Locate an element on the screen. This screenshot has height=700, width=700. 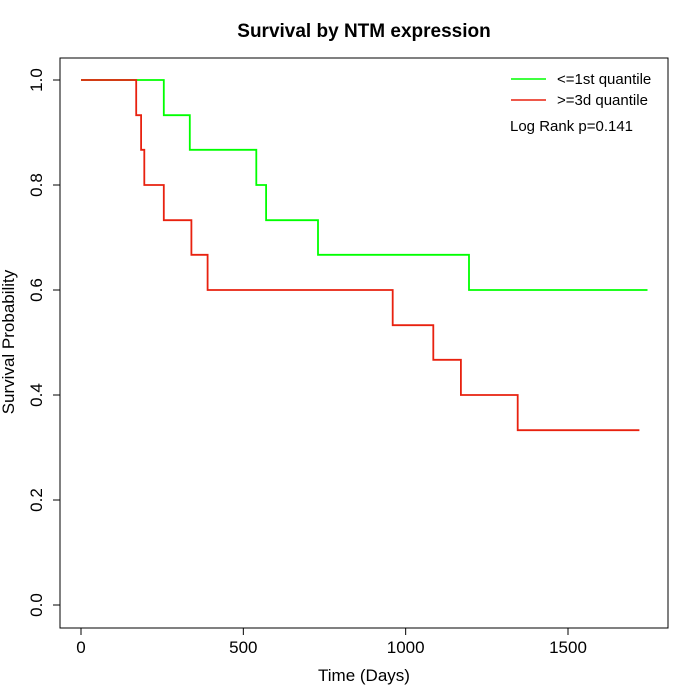
chart-title: Survival by NTM expression is located at coordinates (363, 31).